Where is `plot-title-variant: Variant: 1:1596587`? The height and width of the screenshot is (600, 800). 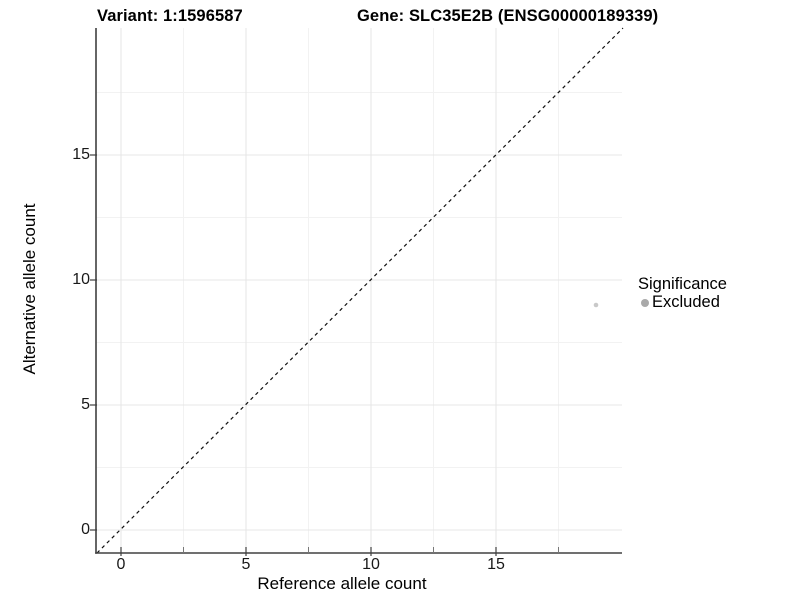
plot-title-variant: Variant: 1:1596587 is located at coordinates (170, 16).